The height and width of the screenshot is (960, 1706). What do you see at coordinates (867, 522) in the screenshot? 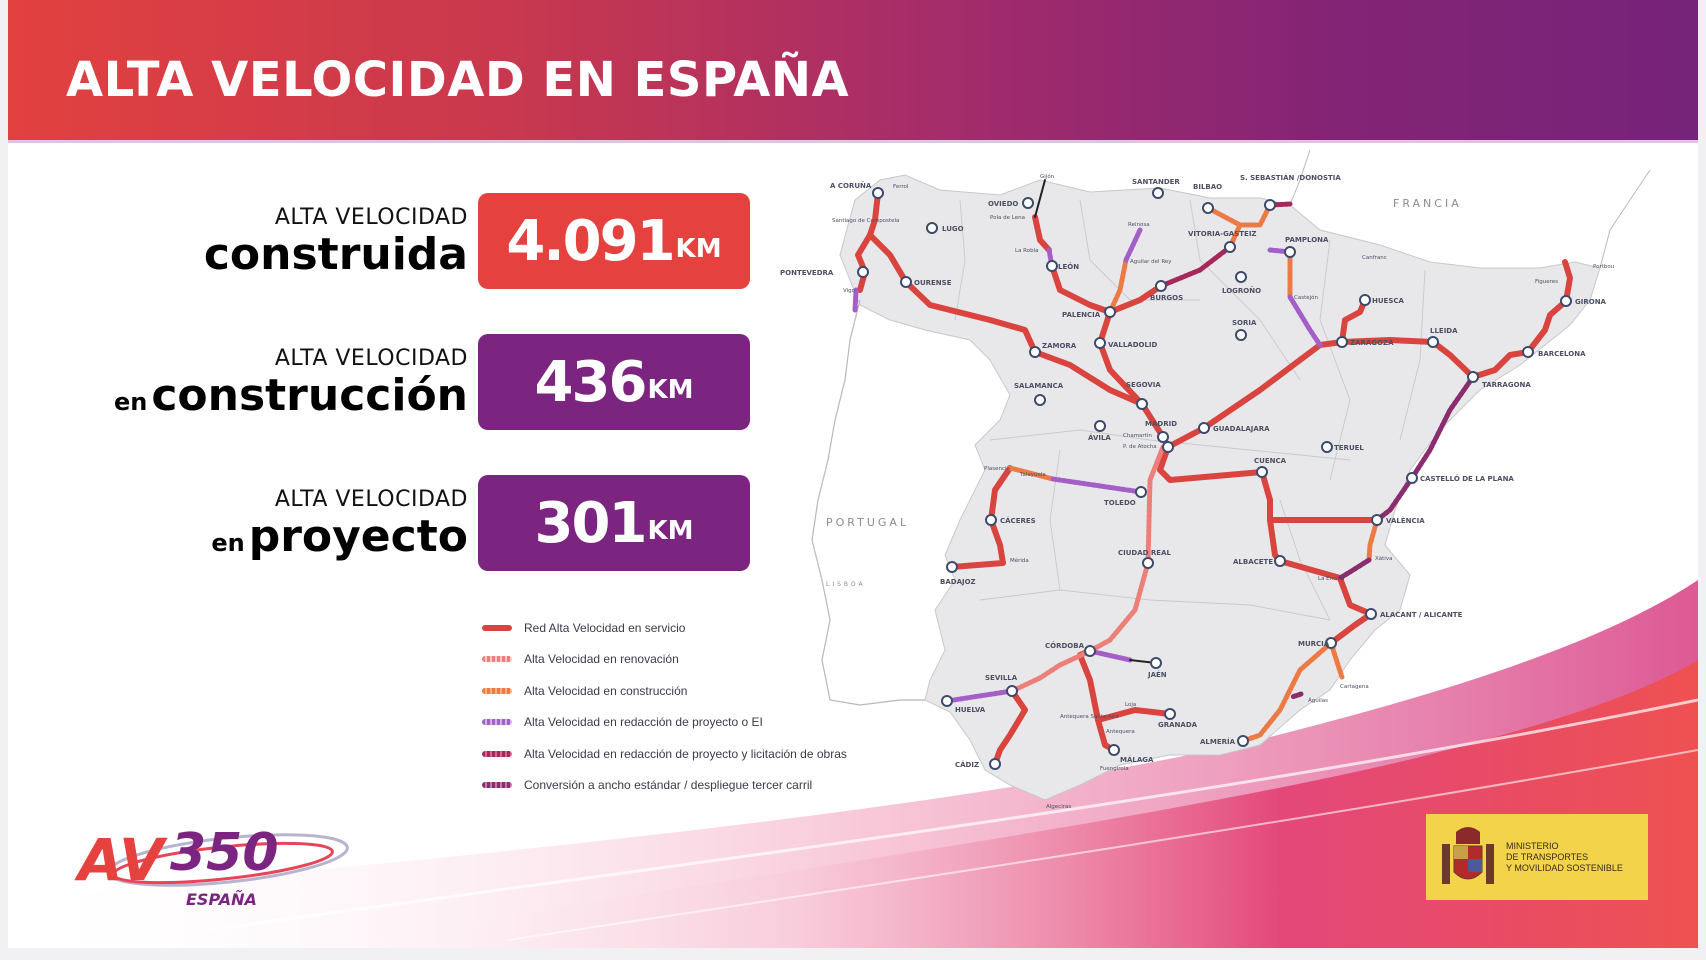
I see `svg-text: PORTUGAL` at bounding box center [867, 522].